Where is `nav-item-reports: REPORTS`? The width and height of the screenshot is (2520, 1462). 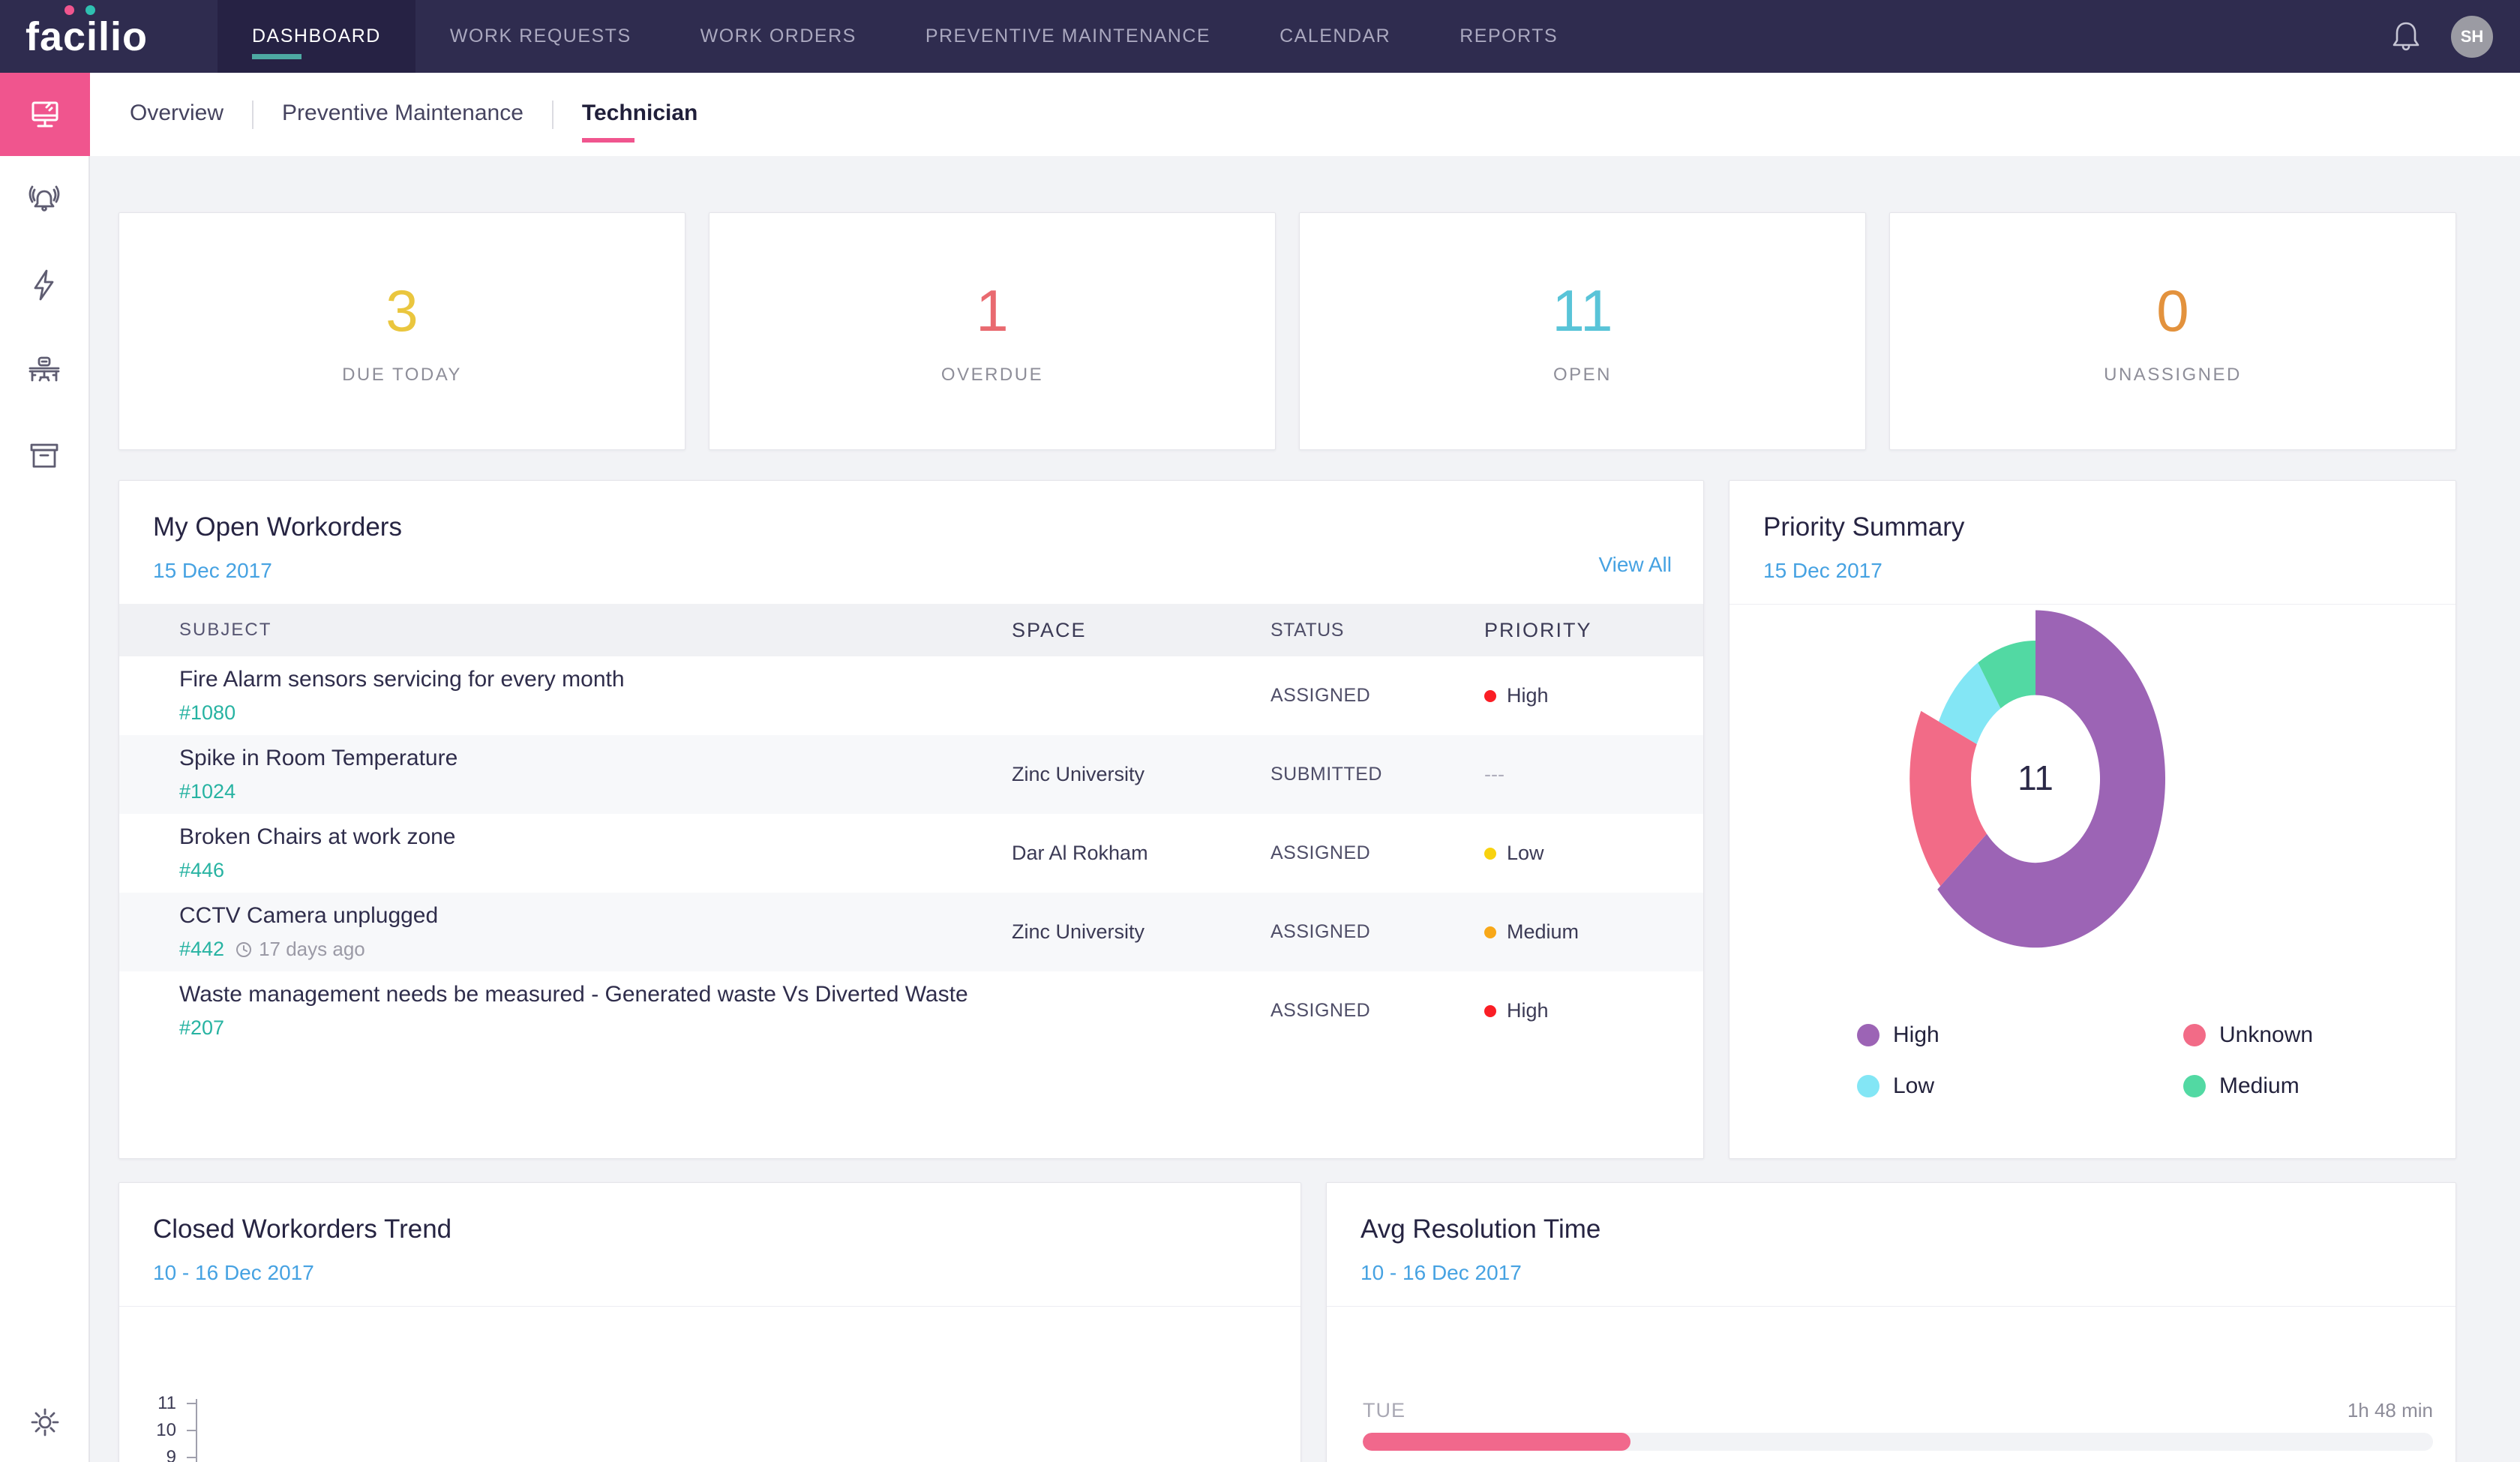
nav-item-reports: REPORTS is located at coordinates (1508, 37).